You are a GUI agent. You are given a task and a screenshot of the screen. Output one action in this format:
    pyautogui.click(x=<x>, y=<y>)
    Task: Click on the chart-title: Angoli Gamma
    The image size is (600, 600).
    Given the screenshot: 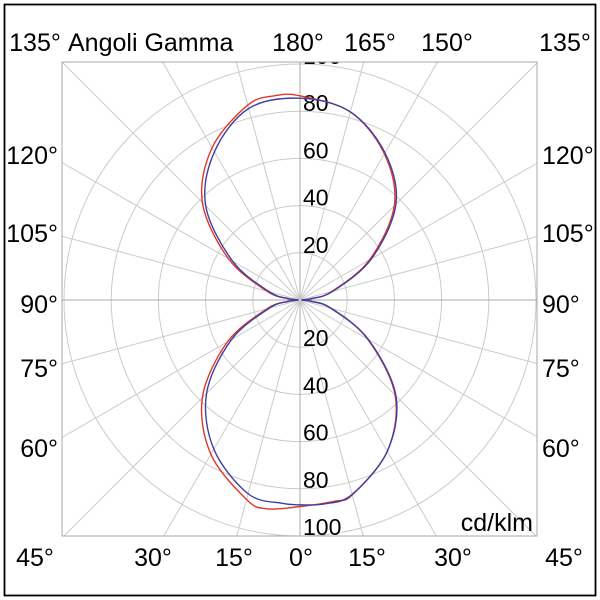 What is the action you would take?
    pyautogui.click(x=150, y=43)
    